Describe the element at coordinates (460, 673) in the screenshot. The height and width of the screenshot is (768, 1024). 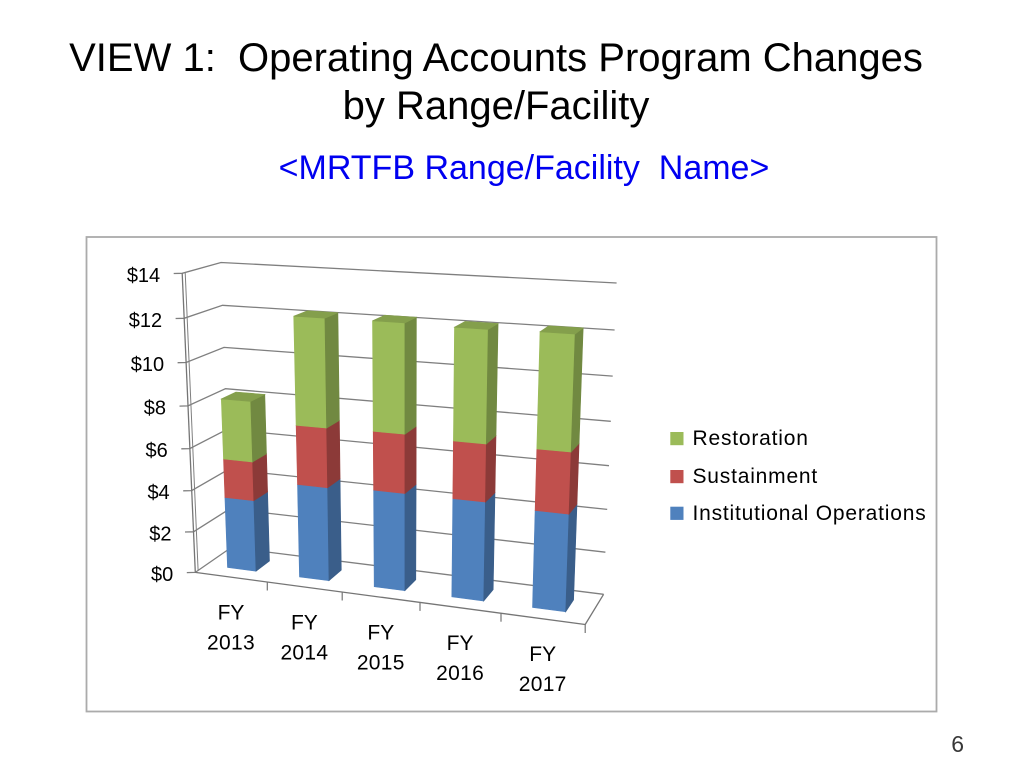
I see `svg-text: 2016` at that location.